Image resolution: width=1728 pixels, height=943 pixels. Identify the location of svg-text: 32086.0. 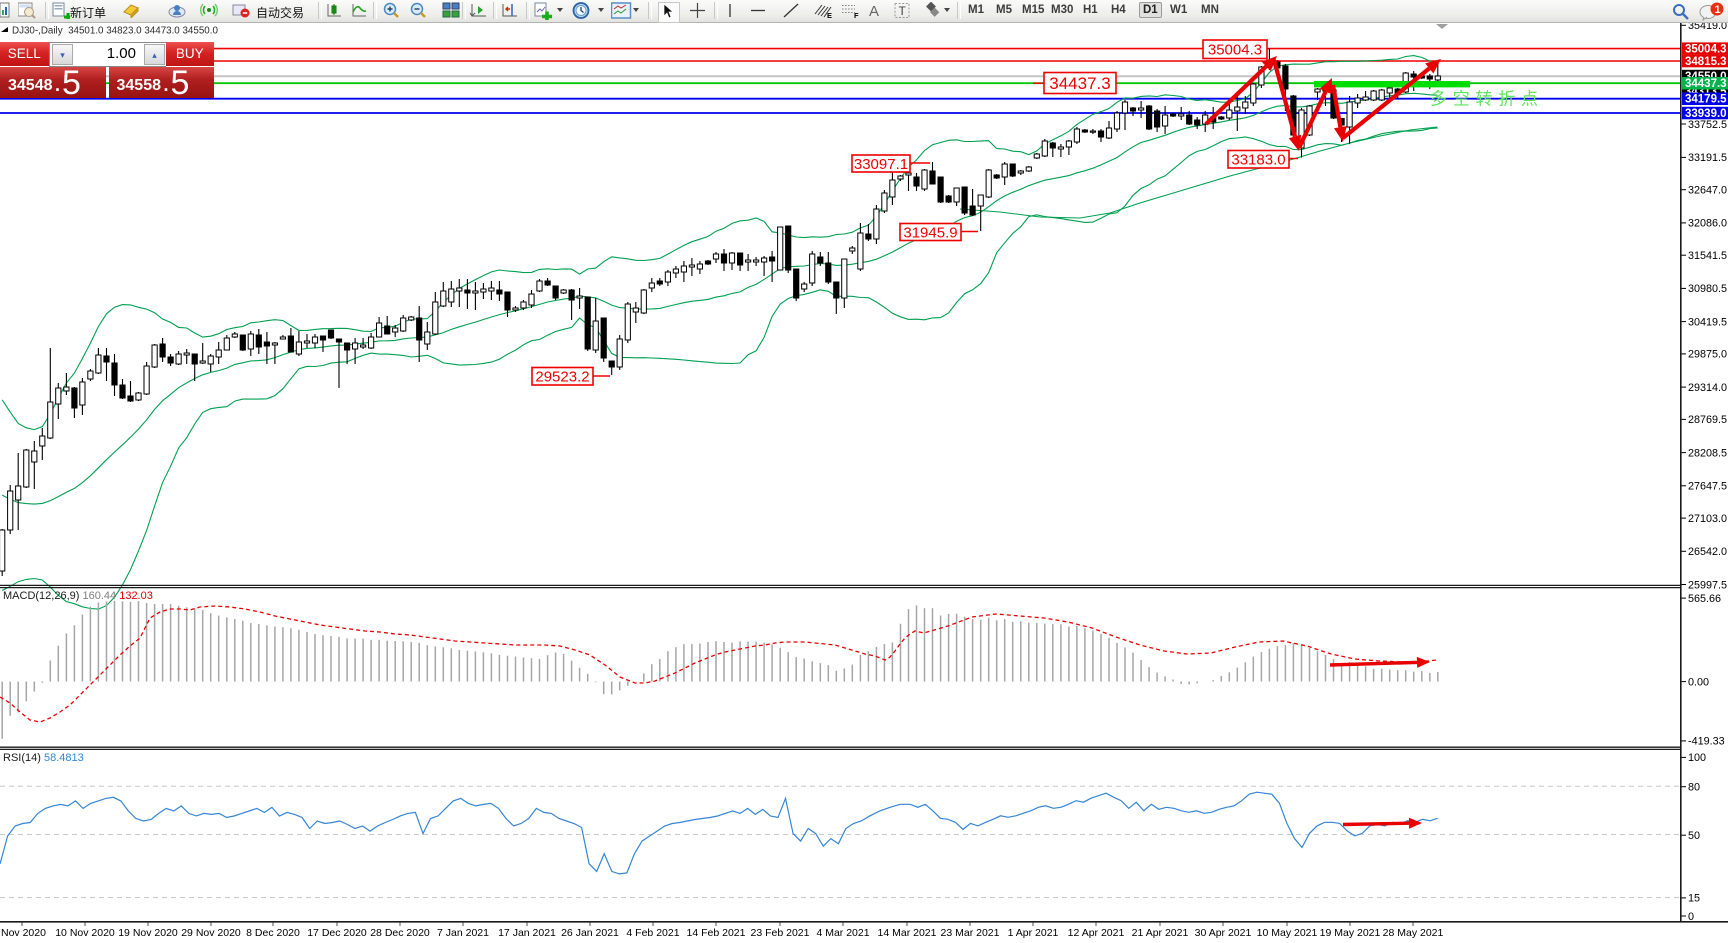
(1707, 224).